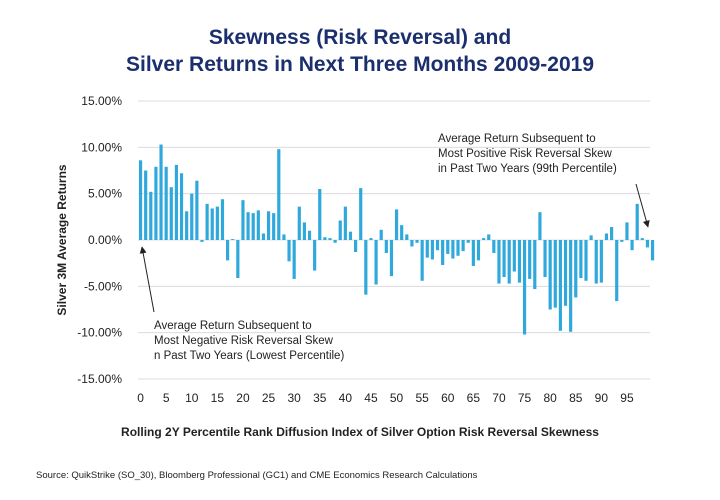  What do you see at coordinates (192, 398) in the screenshot?
I see `x-tick-label: 10` at bounding box center [192, 398].